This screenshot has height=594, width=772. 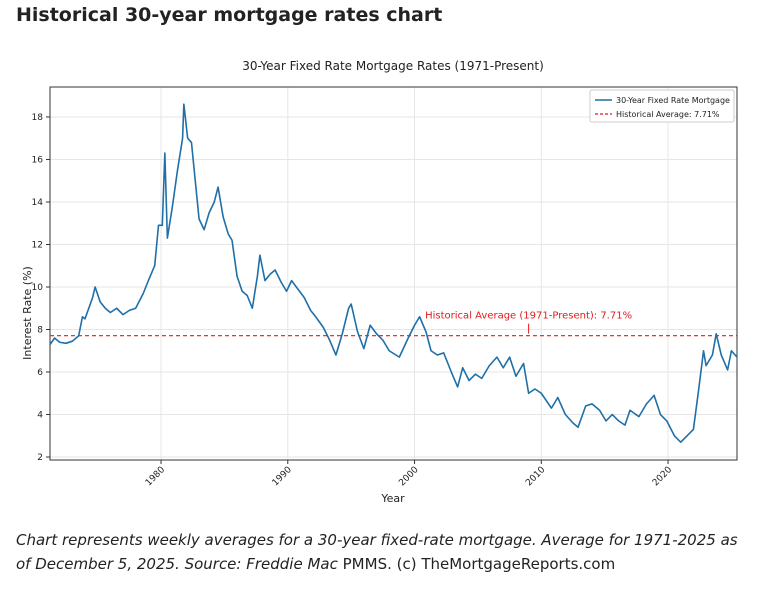 I want to click on y-tick-label: 16, so click(x=38, y=160).